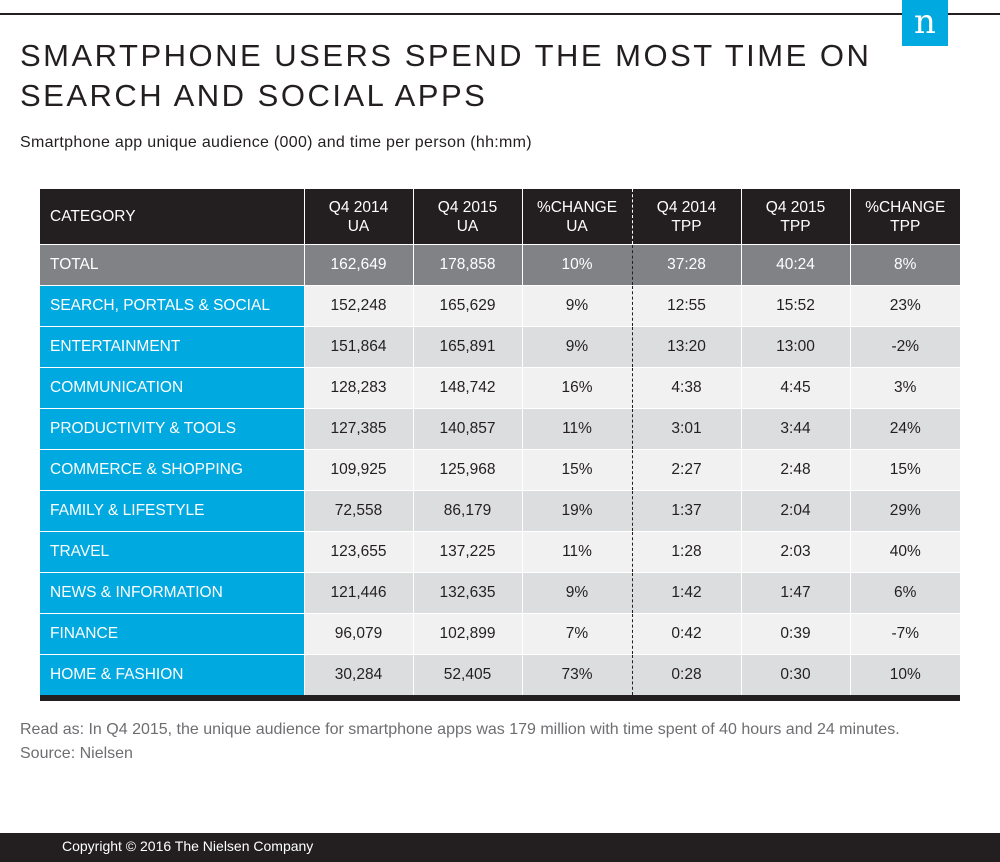 The height and width of the screenshot is (862, 1000). What do you see at coordinates (358, 265) in the screenshot?
I see `value-cell: 162,649` at bounding box center [358, 265].